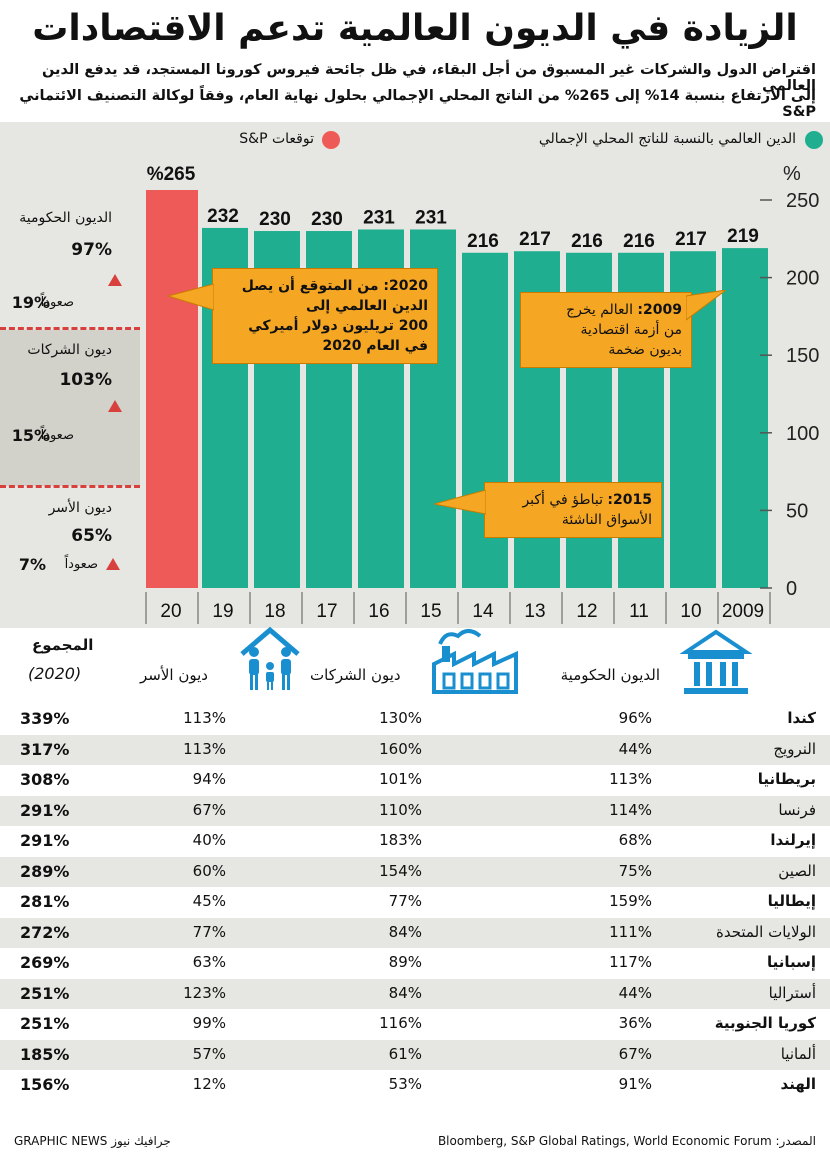 Image resolution: width=830 pixels, height=1158 pixels. Describe the element at coordinates (223, 216) in the screenshot. I see `bar-value-19: 232` at that location.